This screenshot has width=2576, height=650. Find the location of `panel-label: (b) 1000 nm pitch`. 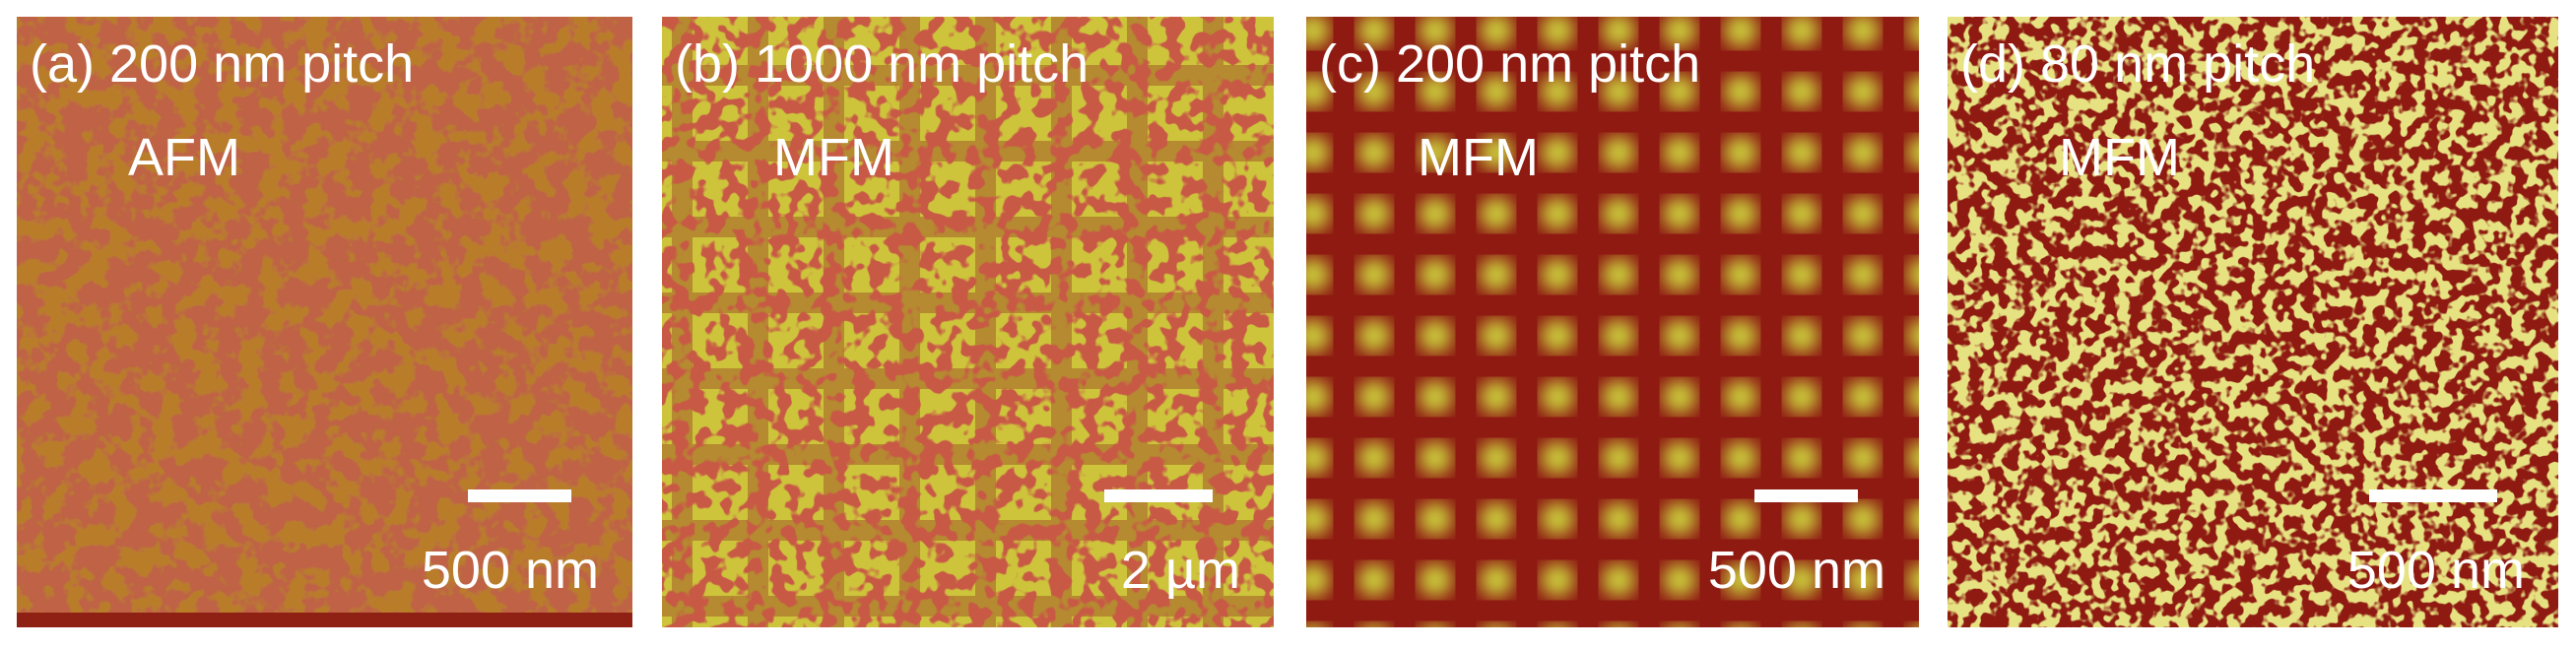

panel-label: (b) 1000 nm pitch is located at coordinates (882, 64).